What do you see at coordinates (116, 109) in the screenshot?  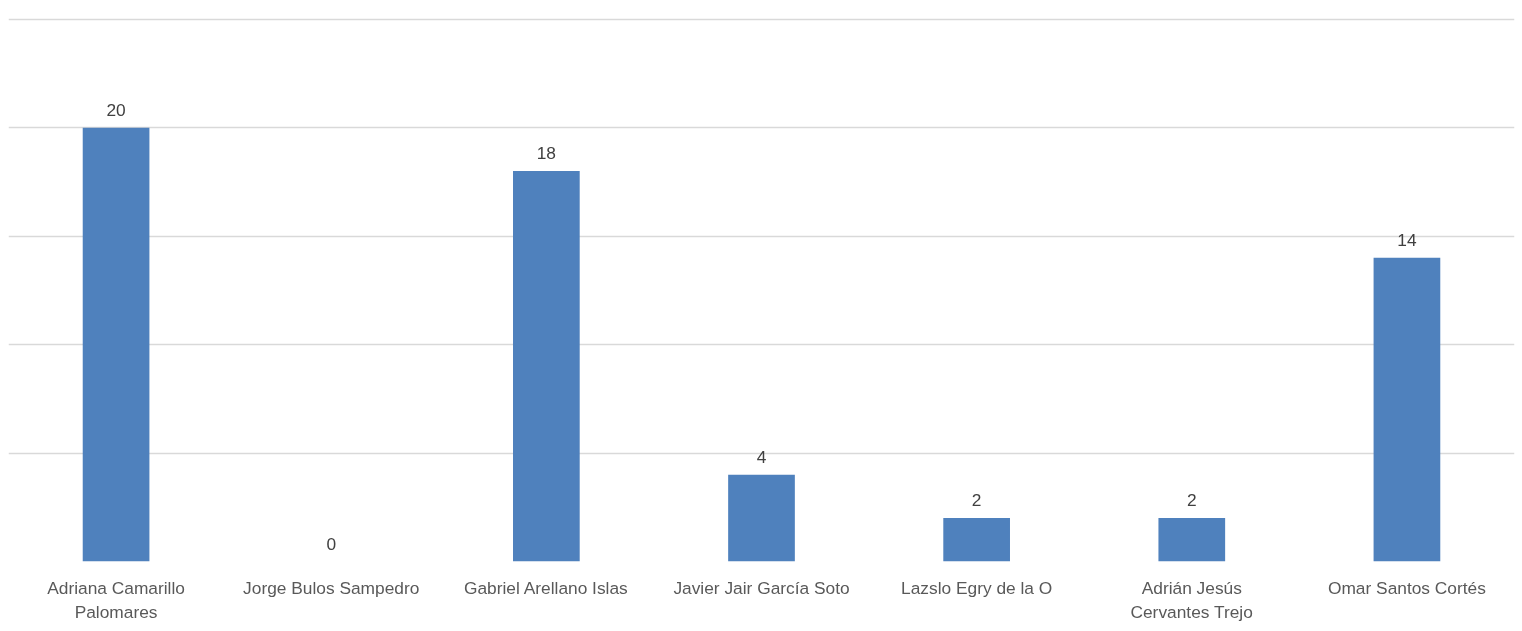 I see `data-label: 20` at bounding box center [116, 109].